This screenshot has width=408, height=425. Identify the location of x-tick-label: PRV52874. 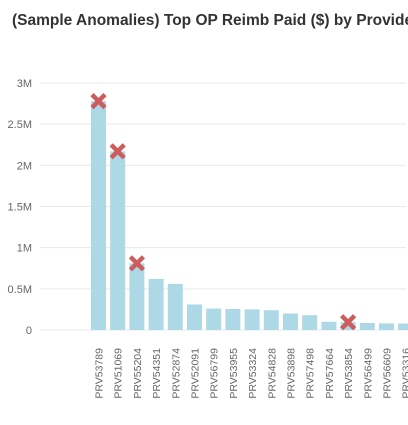
(176, 373).